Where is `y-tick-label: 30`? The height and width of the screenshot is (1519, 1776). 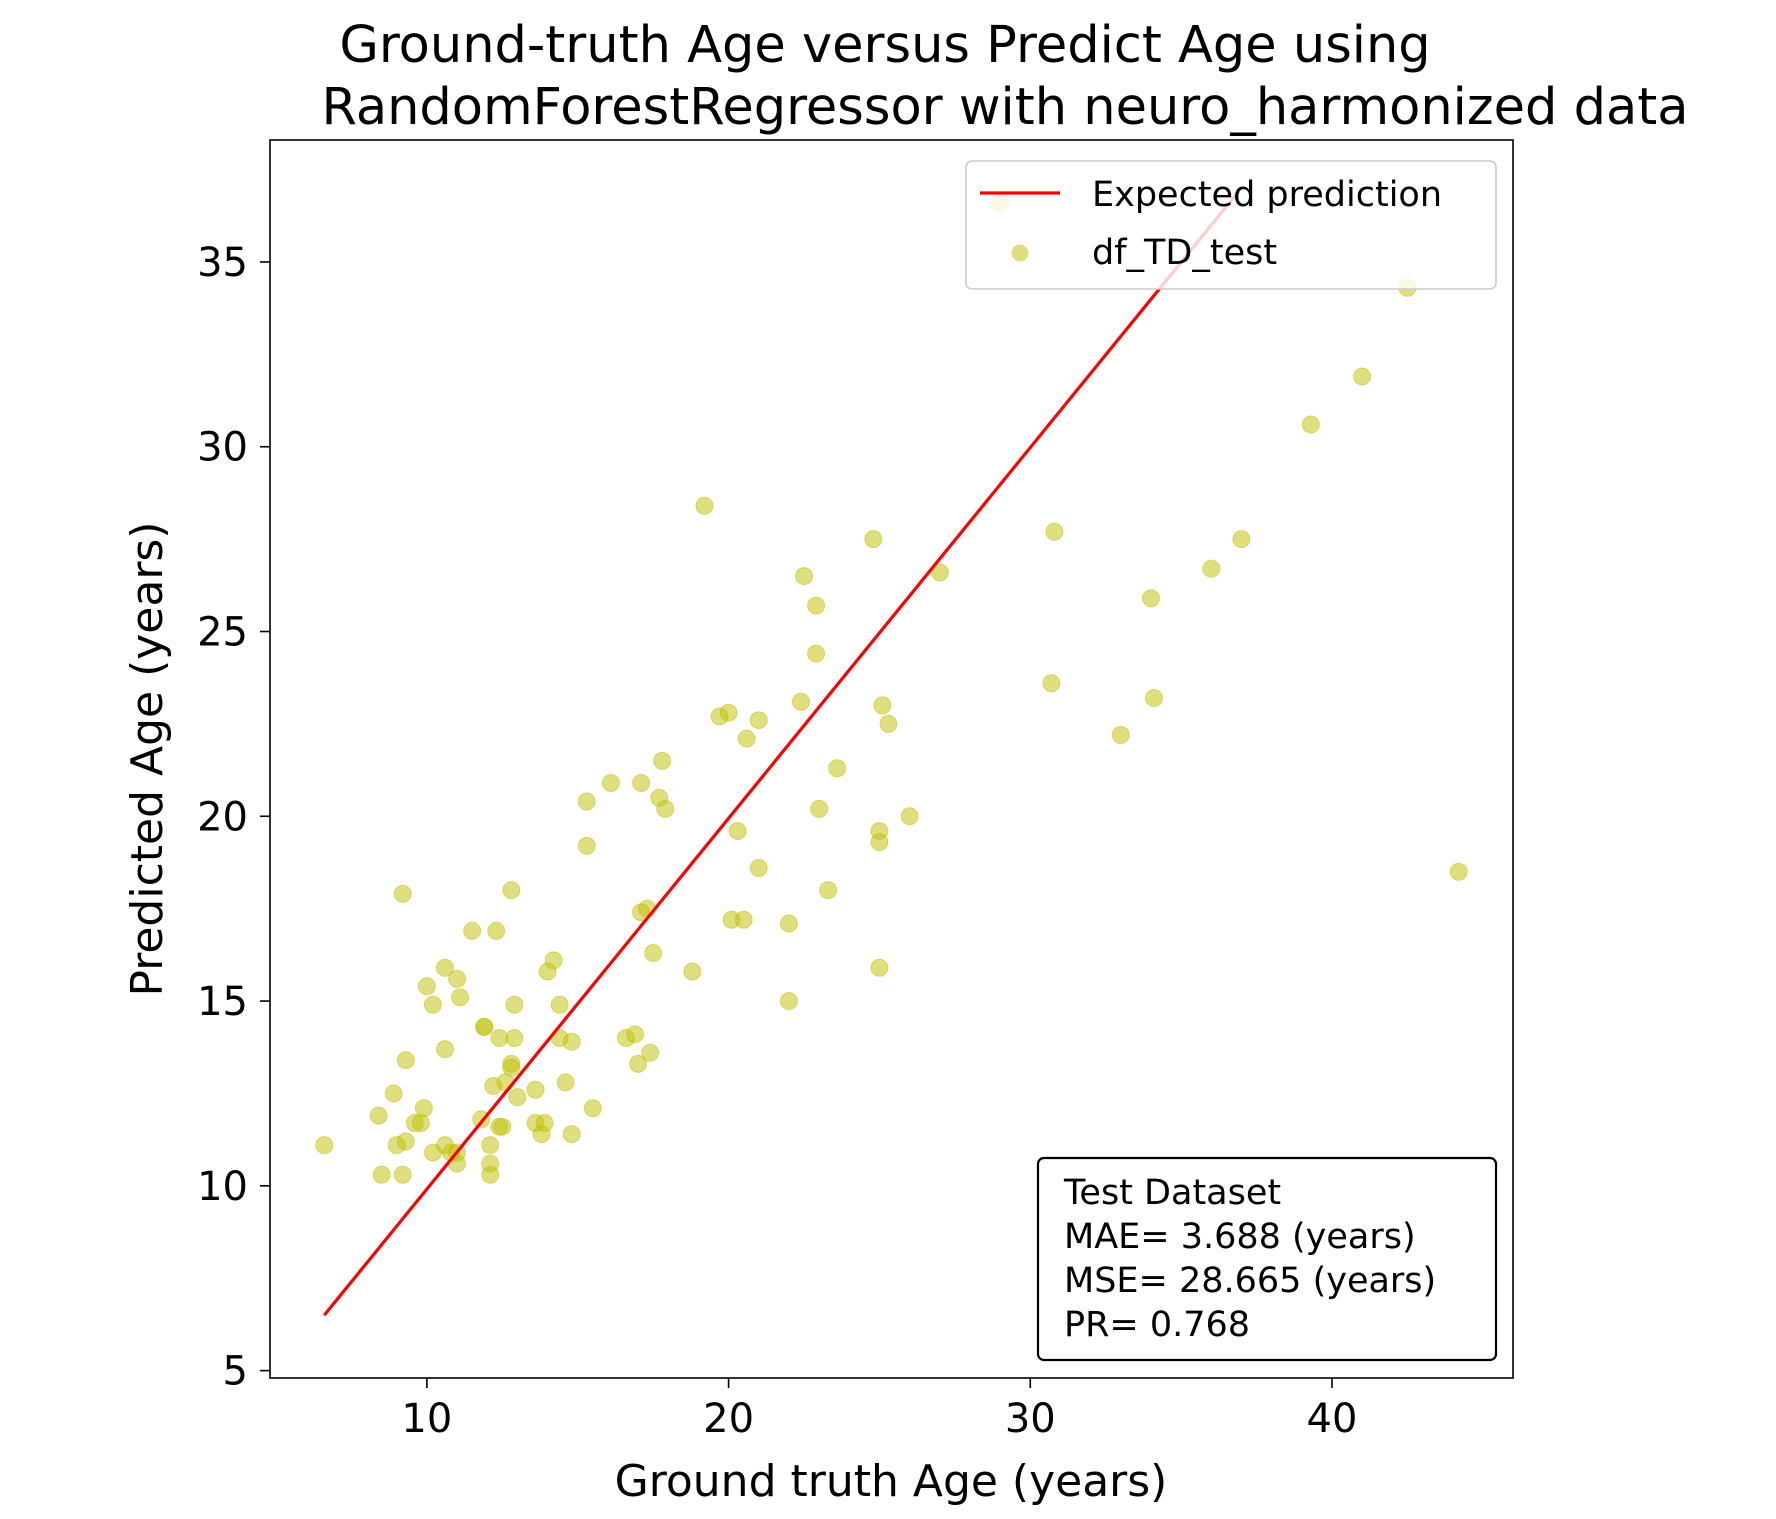 y-tick-label: 30 is located at coordinates (222, 448).